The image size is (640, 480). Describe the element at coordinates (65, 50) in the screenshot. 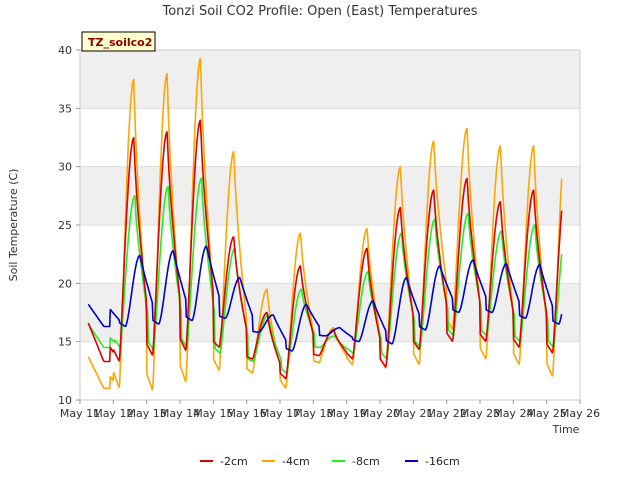

I see `y-tick-label: 40` at that location.